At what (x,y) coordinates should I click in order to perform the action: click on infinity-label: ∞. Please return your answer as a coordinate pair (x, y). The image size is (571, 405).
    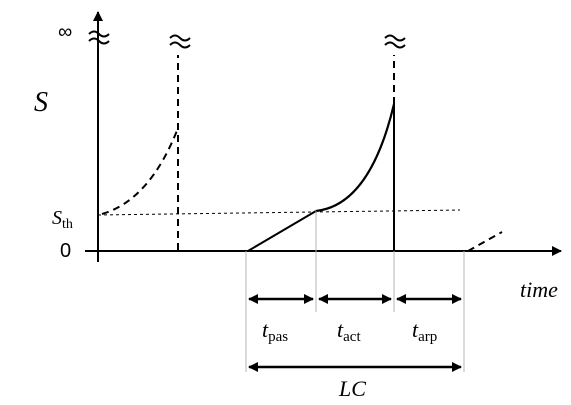
    Looking at the image, I should click on (65, 32).